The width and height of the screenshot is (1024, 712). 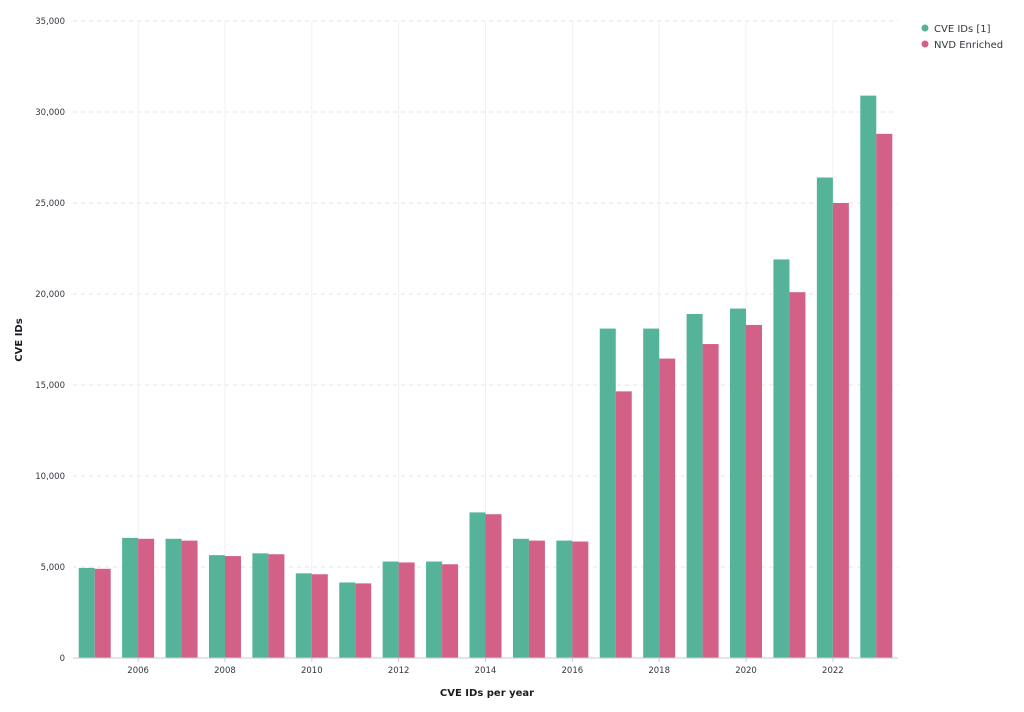 What do you see at coordinates (225, 671) in the screenshot?
I see `x-tick-label: 2008` at bounding box center [225, 671].